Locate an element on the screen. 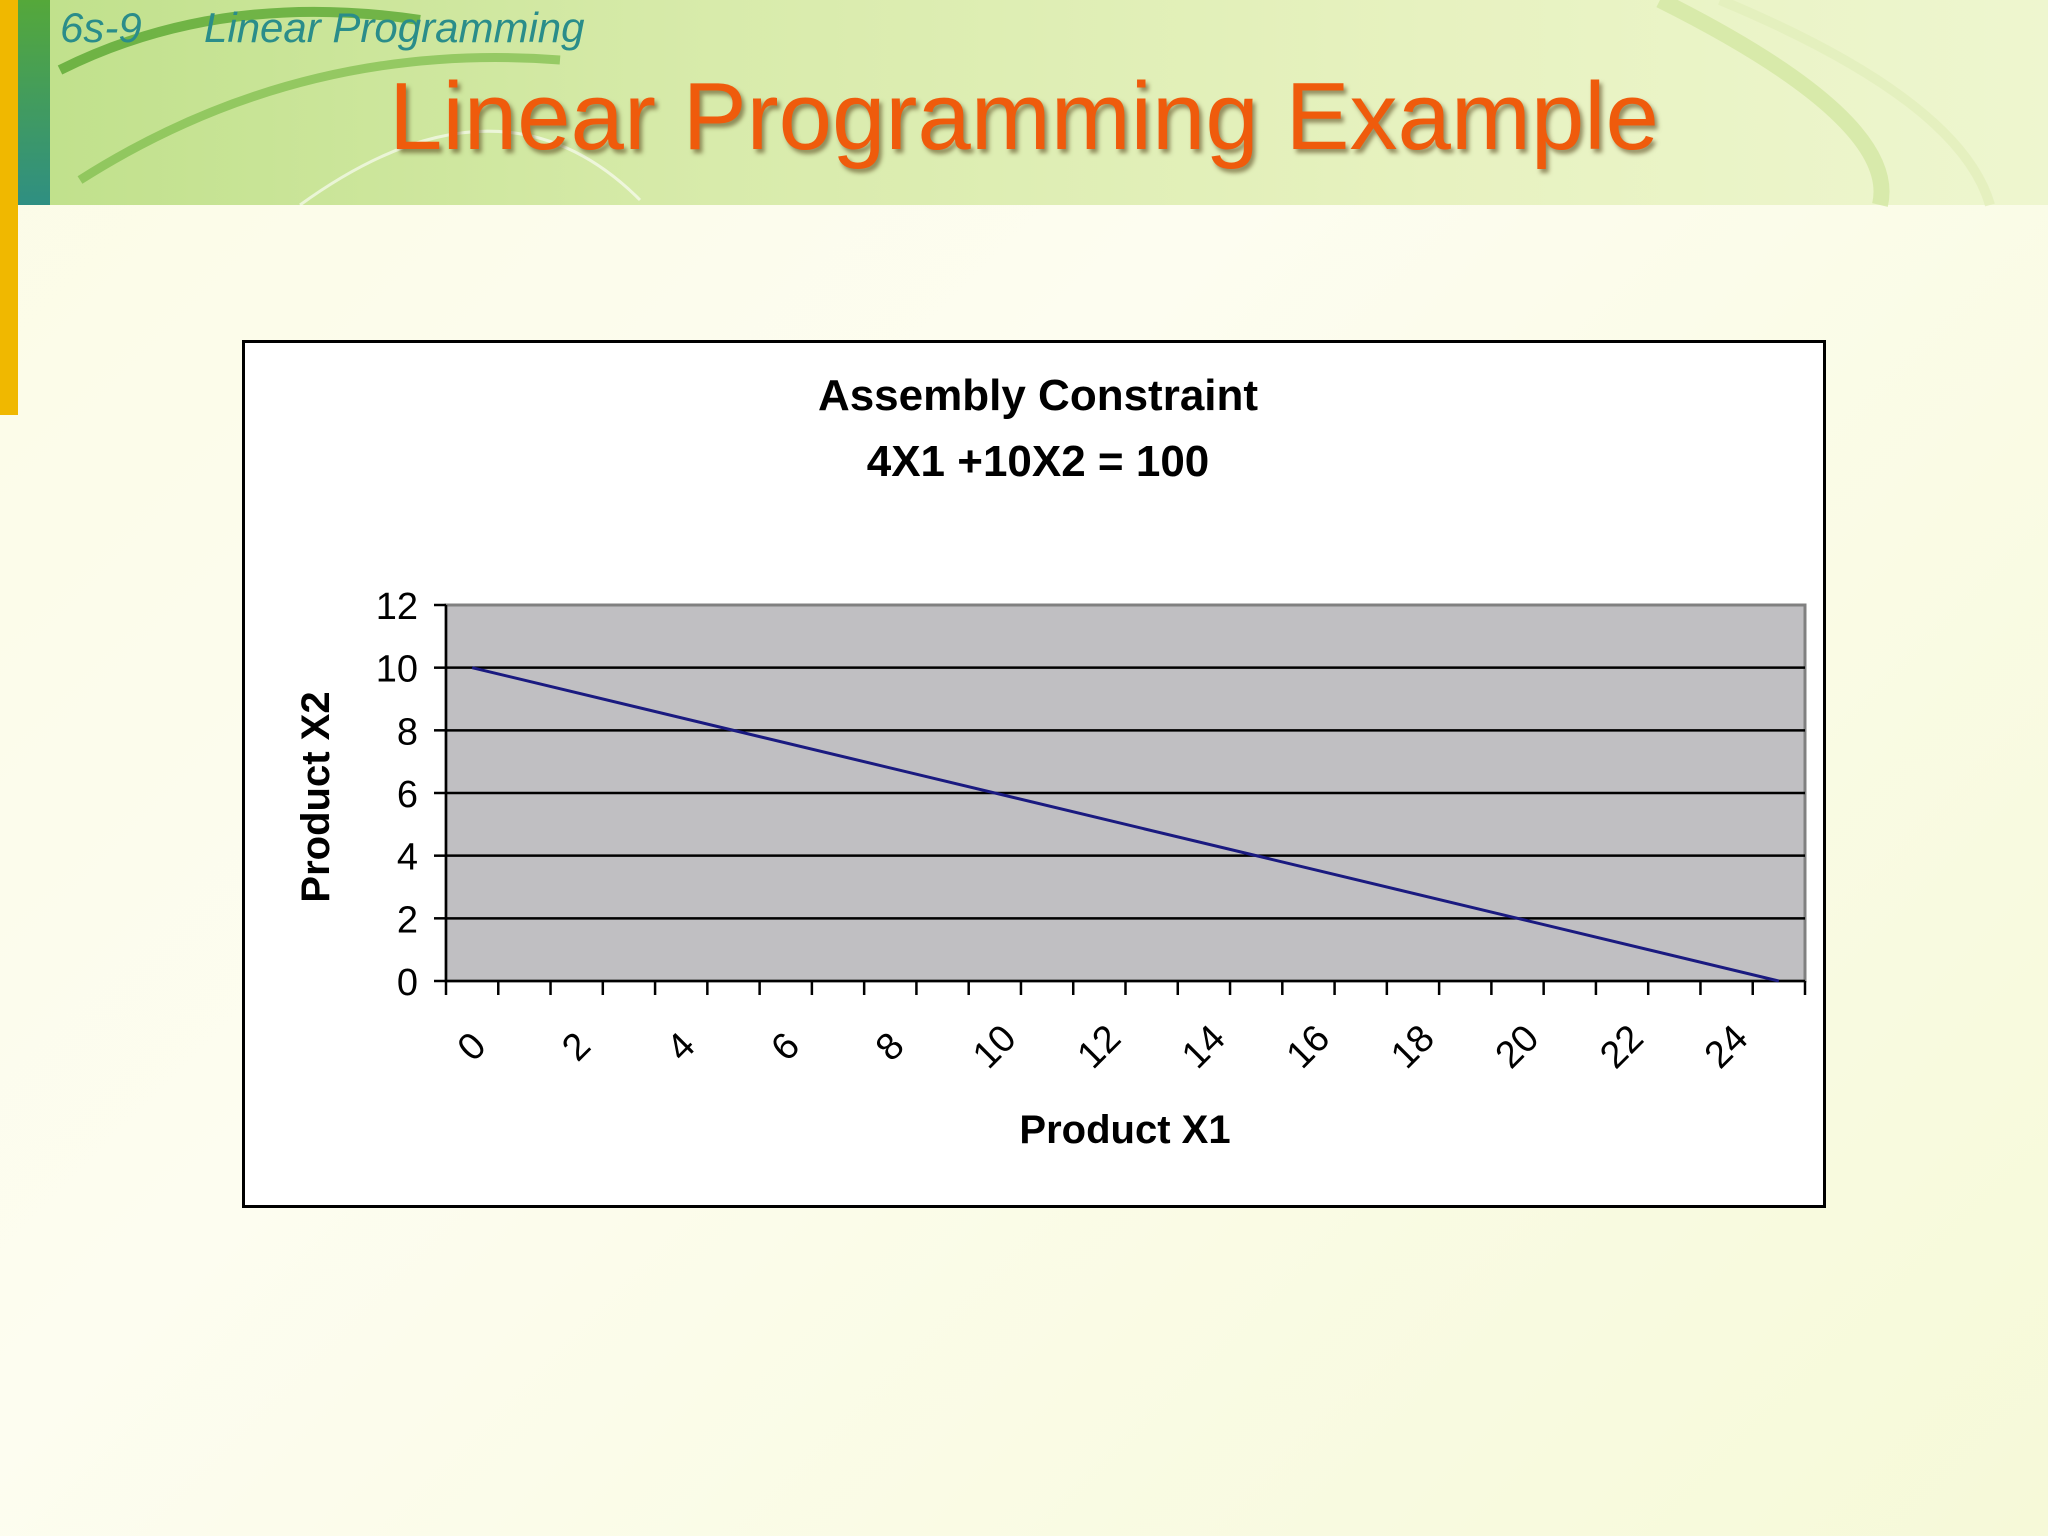  slide-title: Linear Programming Example is located at coordinates (1024, 116).